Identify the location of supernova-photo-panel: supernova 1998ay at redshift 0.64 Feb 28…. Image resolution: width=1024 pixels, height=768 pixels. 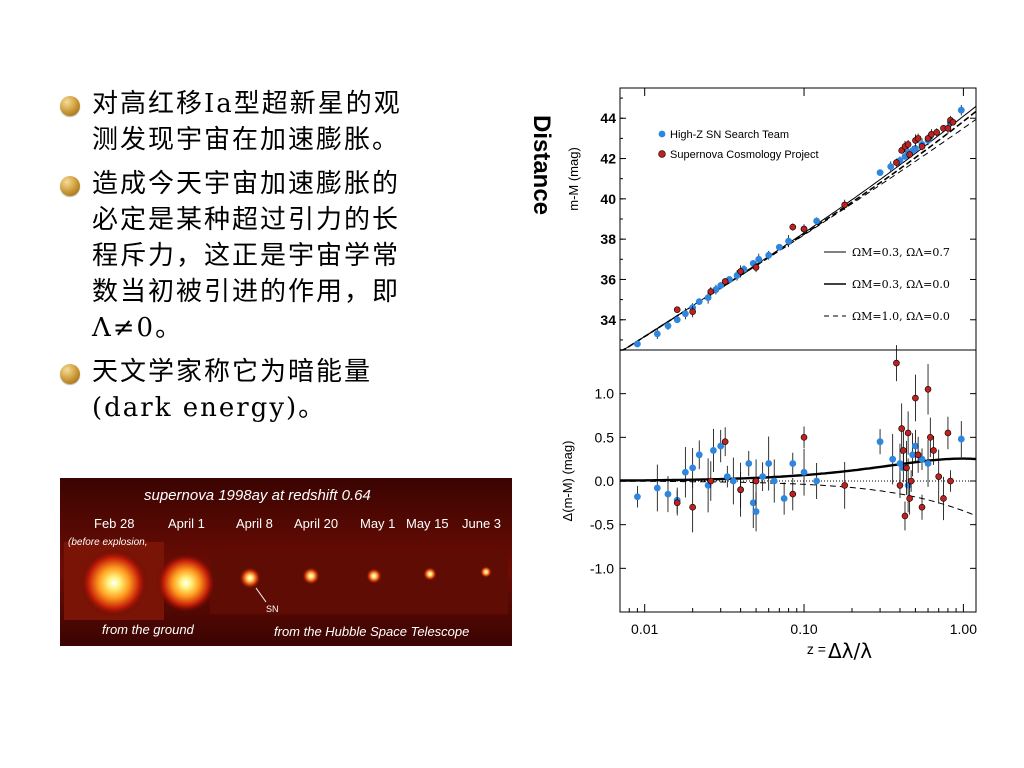
(286, 562).